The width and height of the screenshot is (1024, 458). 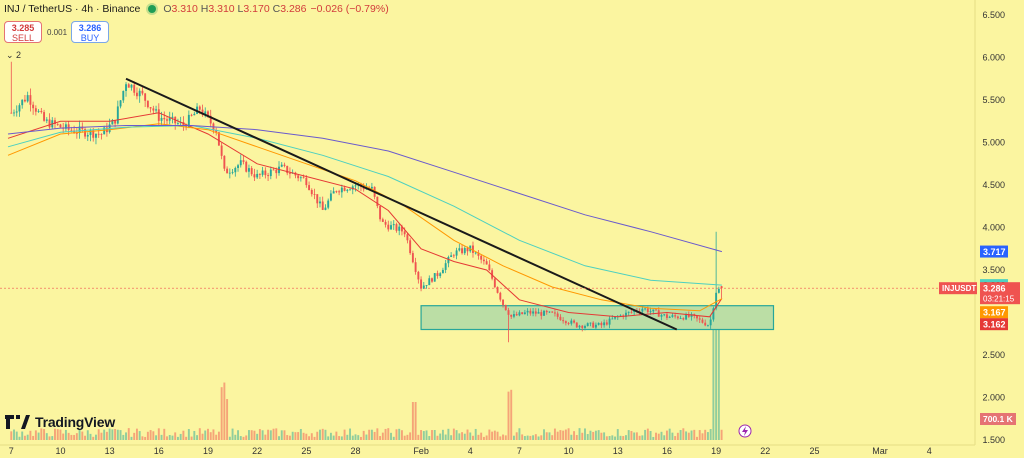 I want to click on indicators-toggle: ⌄ 2, so click(x=14, y=55).